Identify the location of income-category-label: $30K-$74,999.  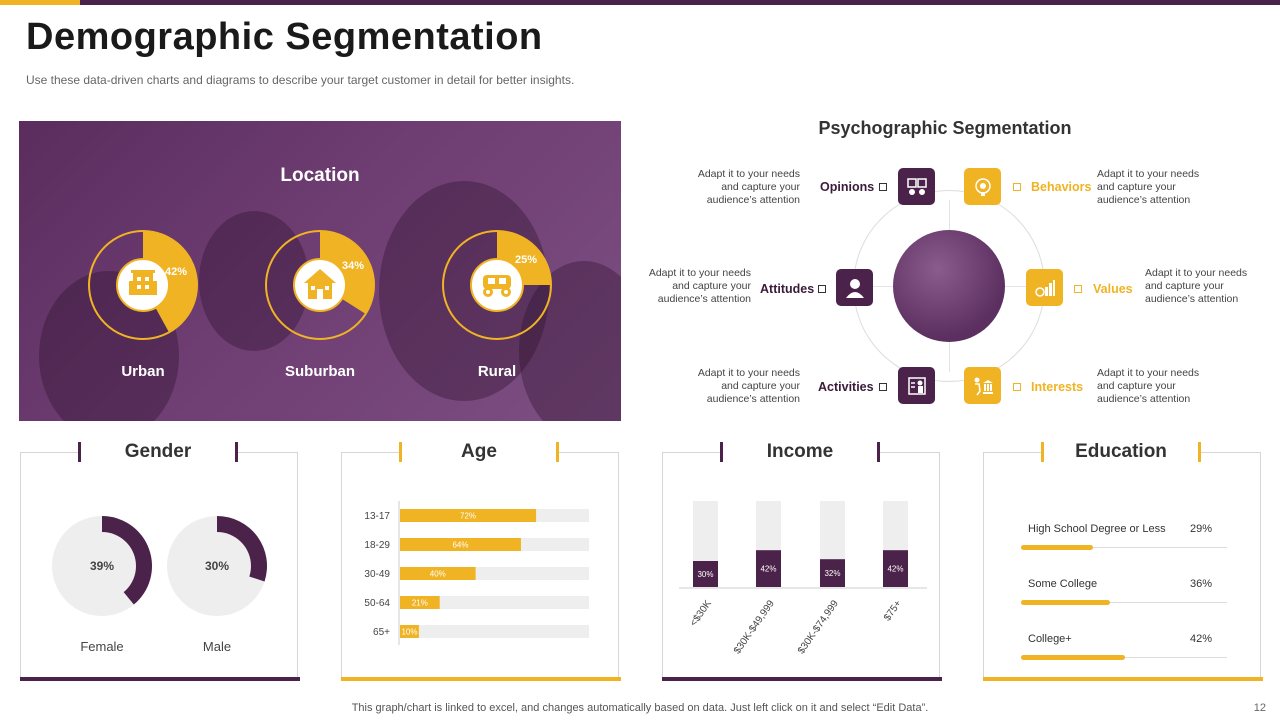
(818, 627).